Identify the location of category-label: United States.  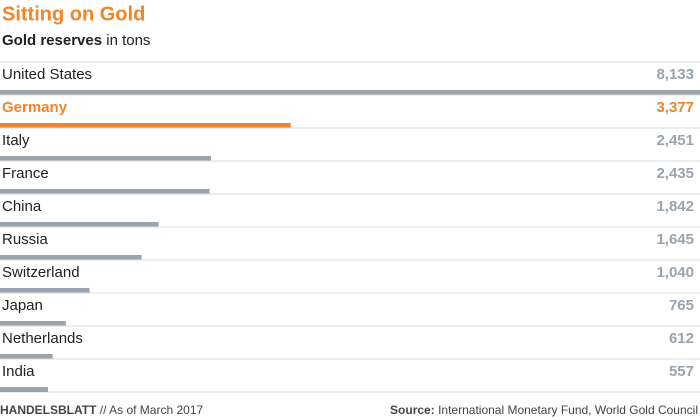
(47, 74).